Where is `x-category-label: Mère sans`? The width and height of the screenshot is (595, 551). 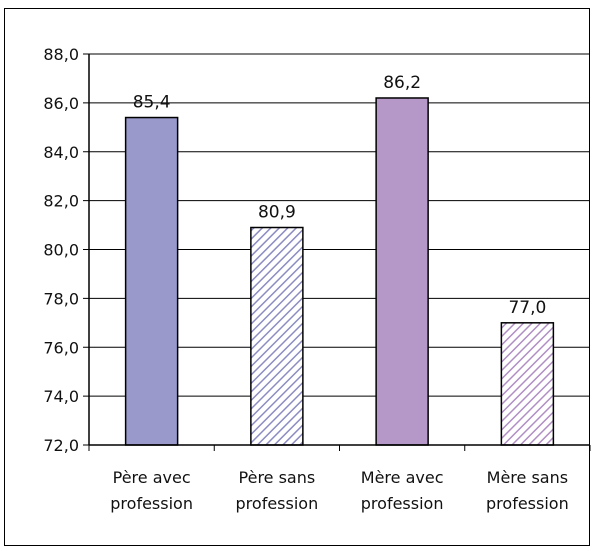 x-category-label: Mère sans is located at coordinates (527, 477).